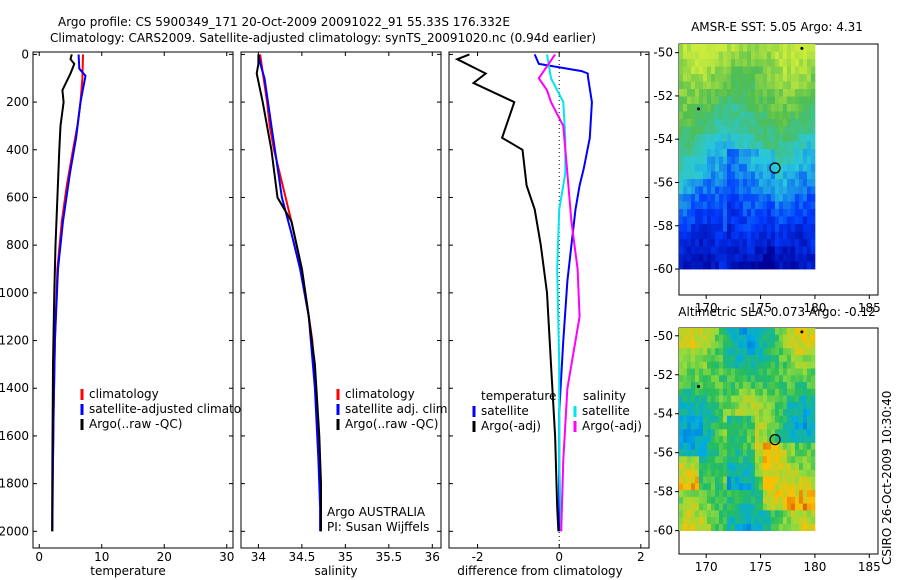  What do you see at coordinates (663, 531) in the screenshot?
I see `lat-tick-label: -60` at bounding box center [663, 531].